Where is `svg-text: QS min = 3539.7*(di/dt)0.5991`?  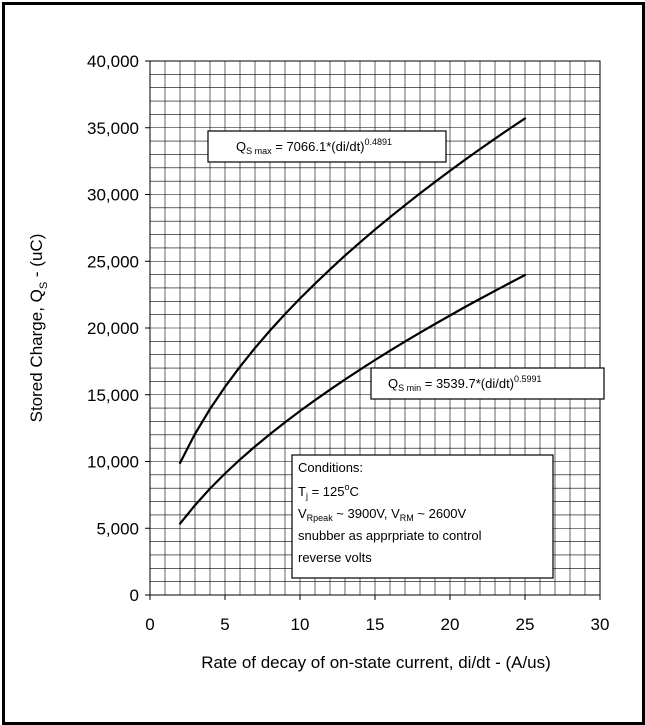
svg-text: QS min = 3539.7*(di/dt)0.5991 is located at coordinates (465, 383).